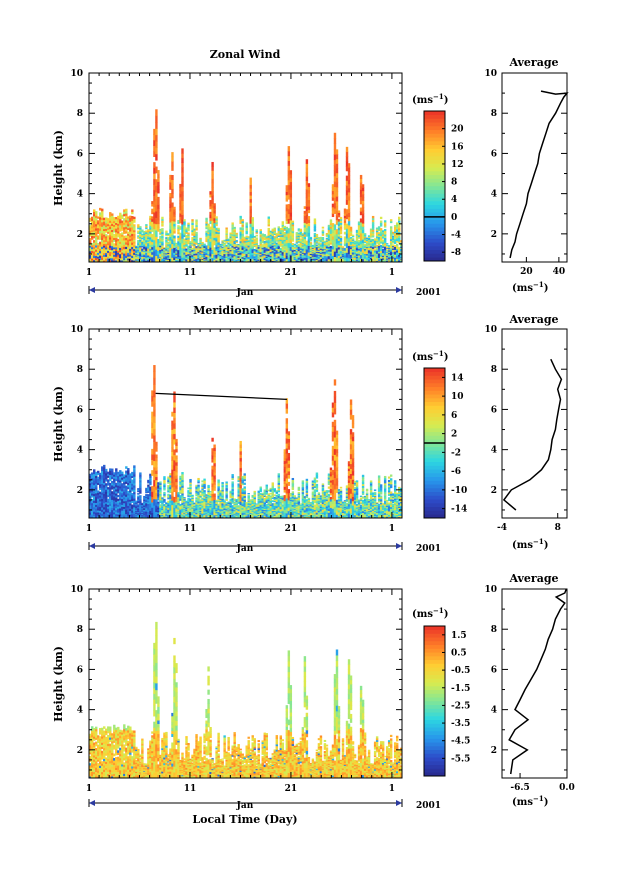 The image size is (622, 876). I want to click on colorbar-segment, so click(434, 158).